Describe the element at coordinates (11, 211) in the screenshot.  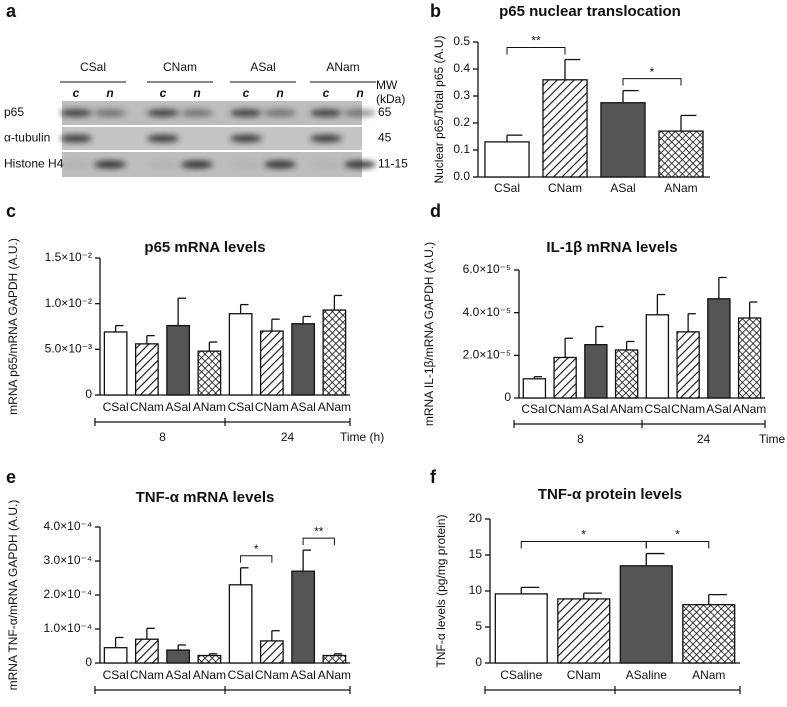
I see `panel-label: c` at that location.